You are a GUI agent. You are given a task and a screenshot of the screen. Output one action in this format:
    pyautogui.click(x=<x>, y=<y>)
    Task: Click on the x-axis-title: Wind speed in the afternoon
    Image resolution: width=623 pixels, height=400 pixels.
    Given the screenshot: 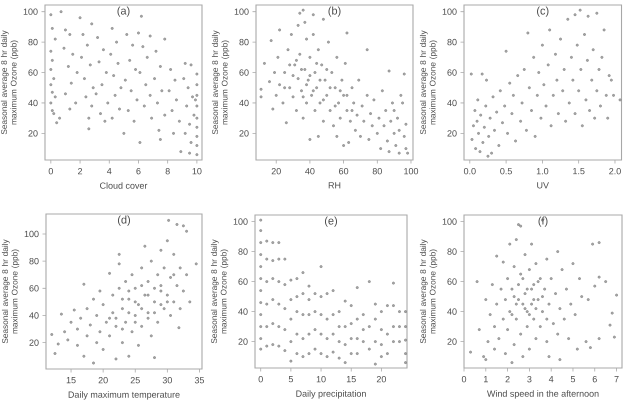 What is the action you would take?
    pyautogui.click(x=542, y=394)
    